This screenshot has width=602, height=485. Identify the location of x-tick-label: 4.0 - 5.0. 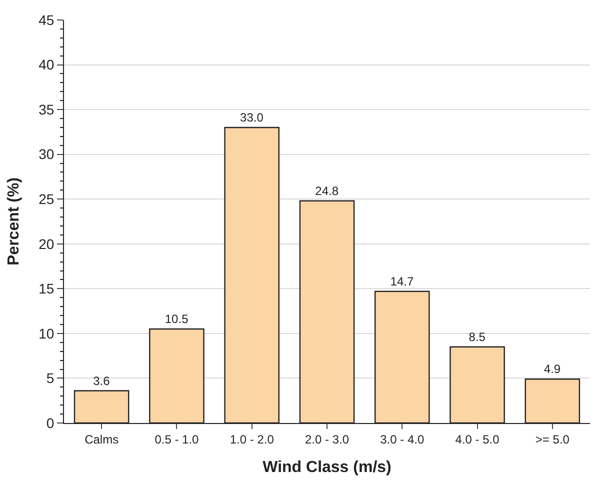
(477, 439).